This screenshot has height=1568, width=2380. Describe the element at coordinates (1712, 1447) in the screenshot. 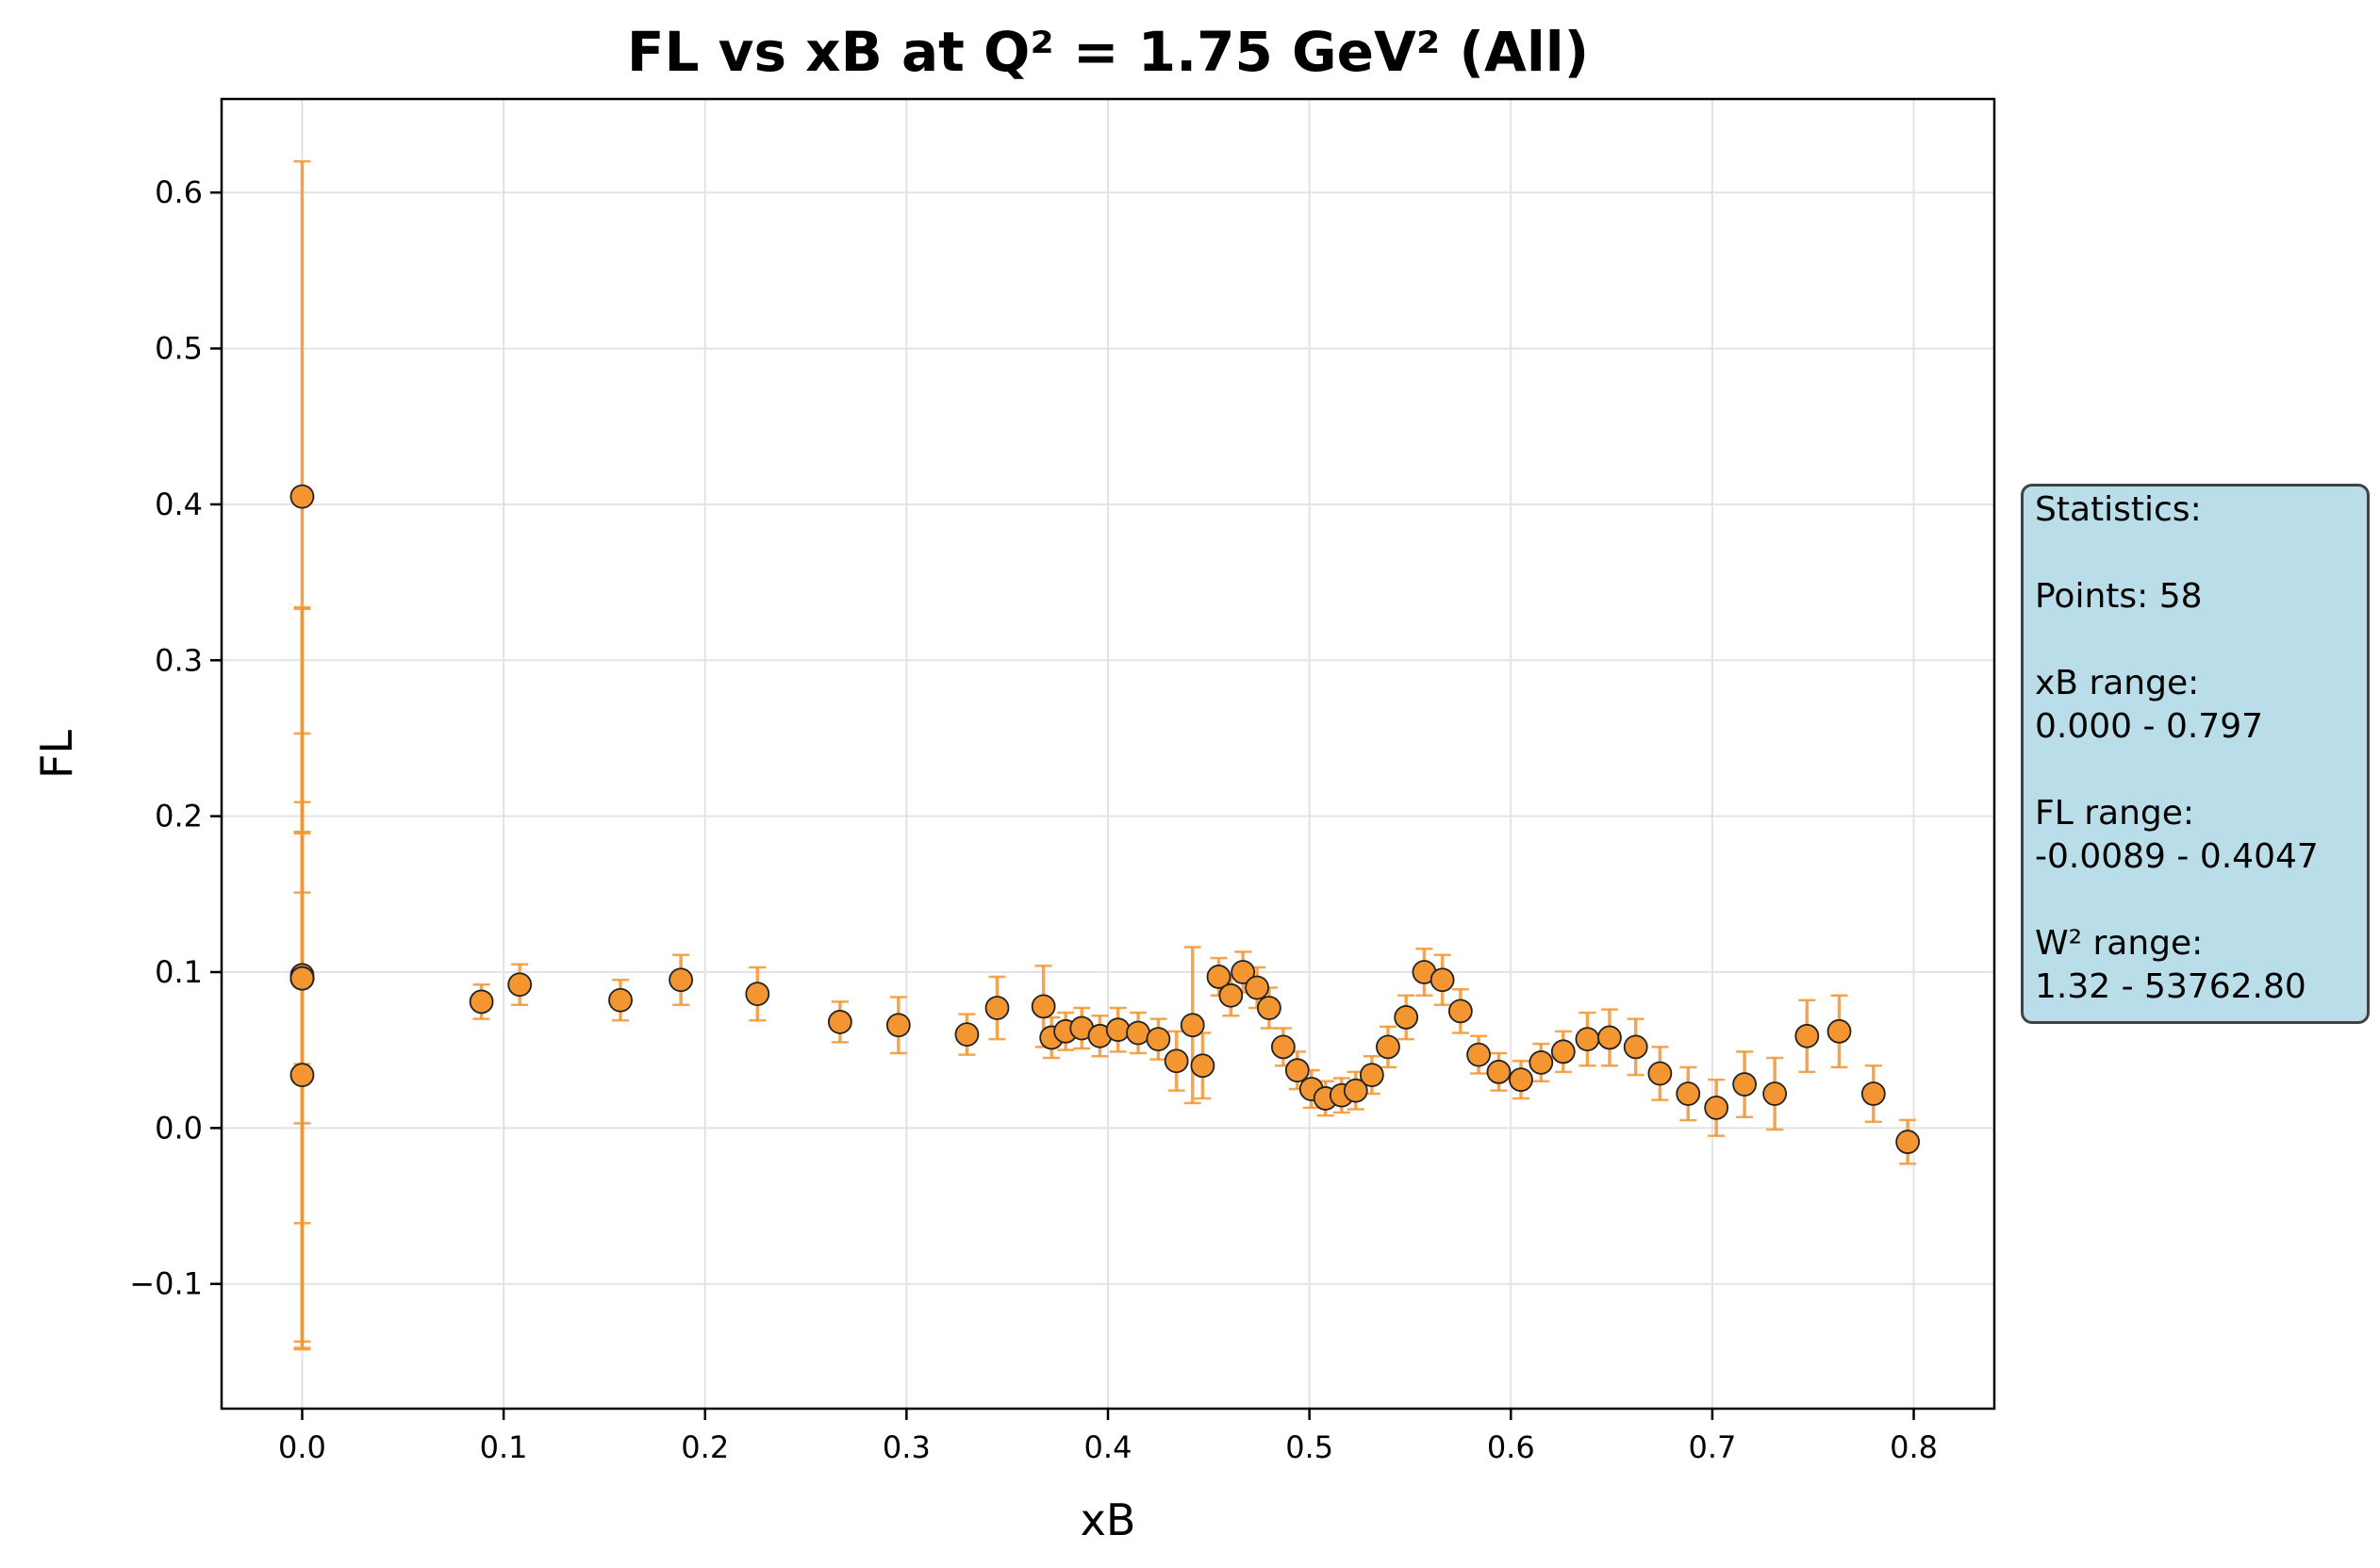

I see `x-tick-label: 0.7` at that location.